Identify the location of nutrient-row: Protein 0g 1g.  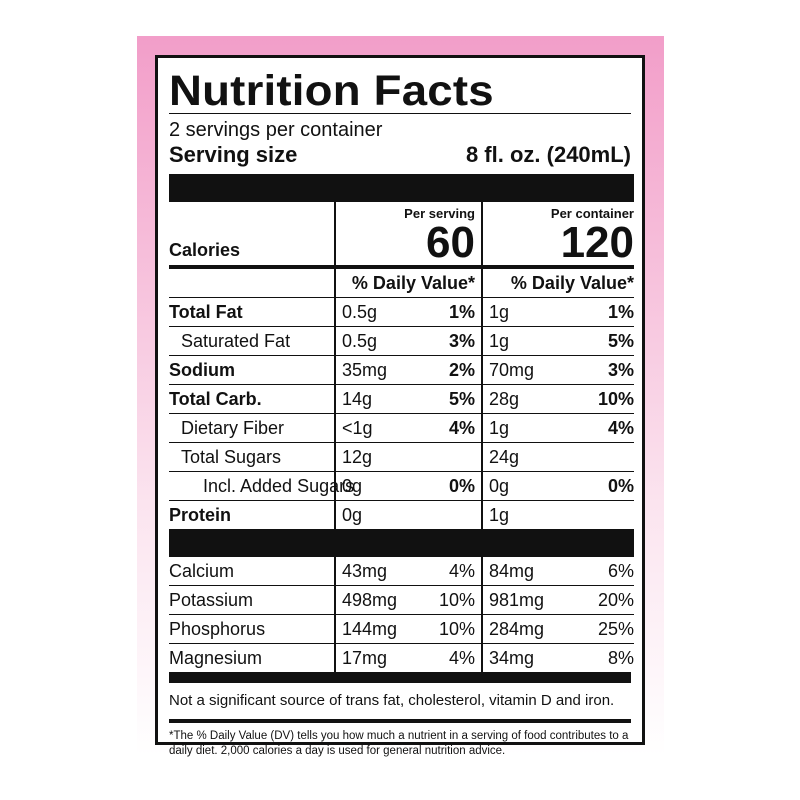
(401, 515).